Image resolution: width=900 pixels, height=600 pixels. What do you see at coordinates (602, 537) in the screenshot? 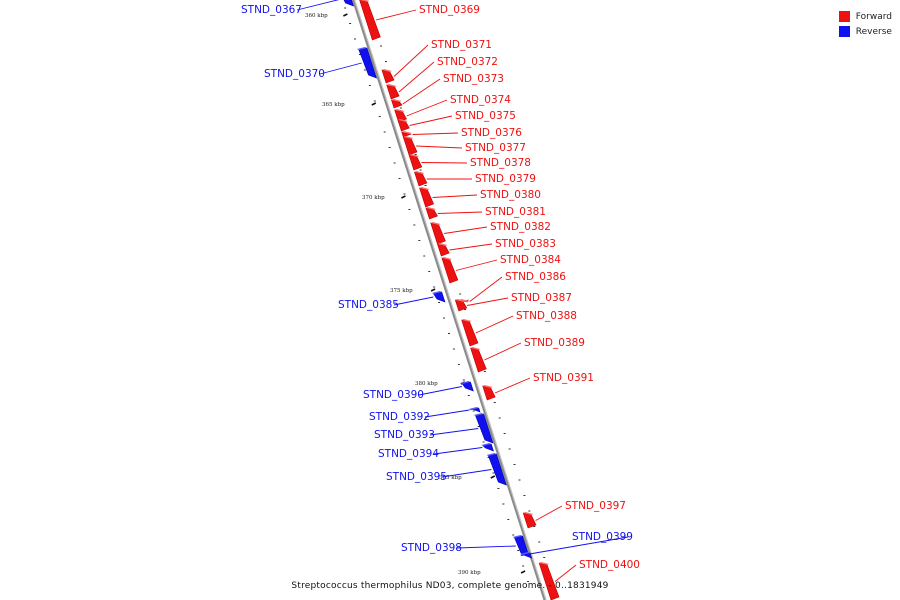
I see `gene-label: STND_0399` at bounding box center [602, 537].